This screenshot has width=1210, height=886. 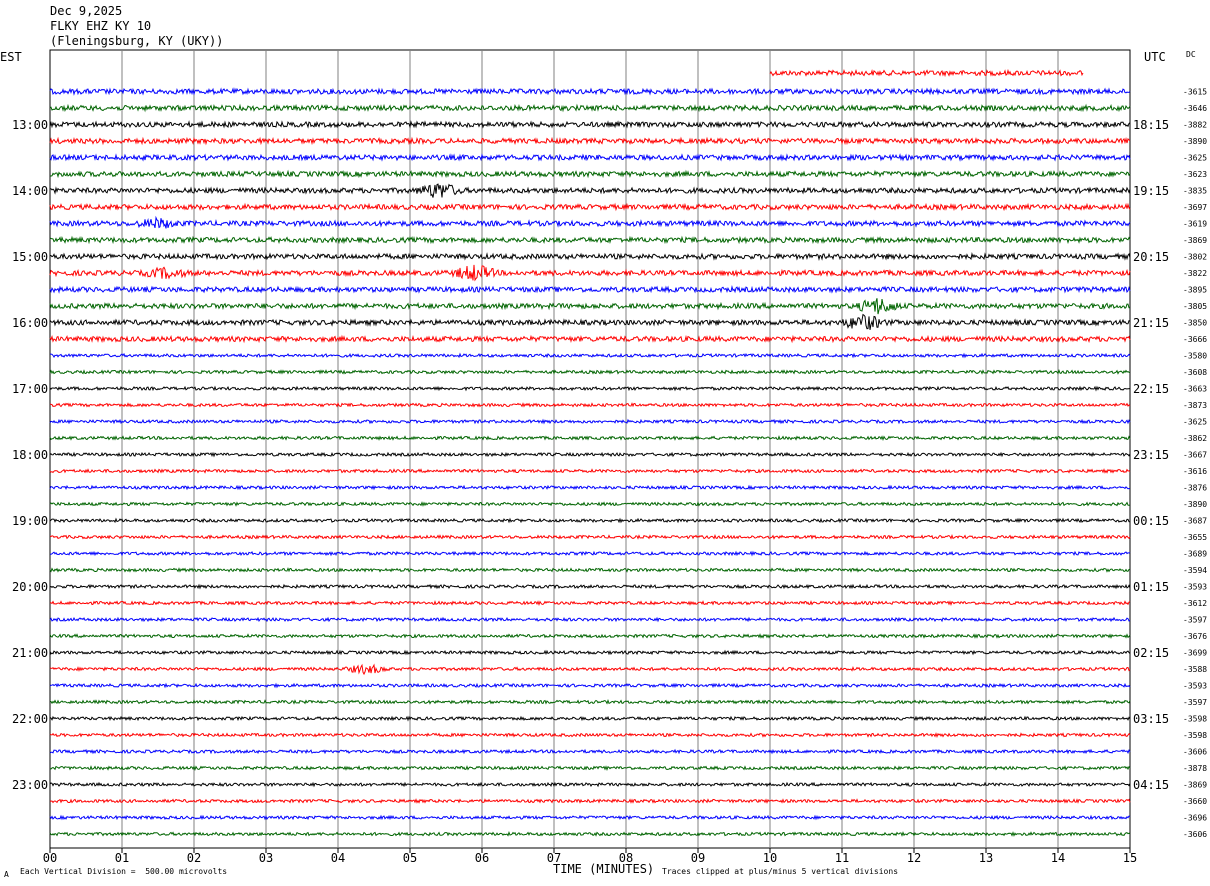 I want to click on x-tick-label-13: 13, so click(x=986, y=858).